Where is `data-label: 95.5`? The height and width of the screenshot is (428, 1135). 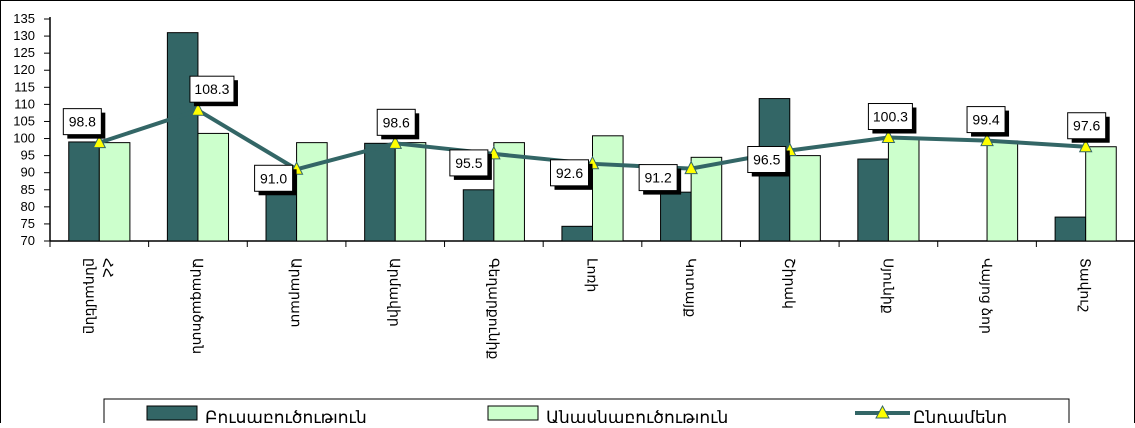 data-label: 95.5 is located at coordinates (468, 163).